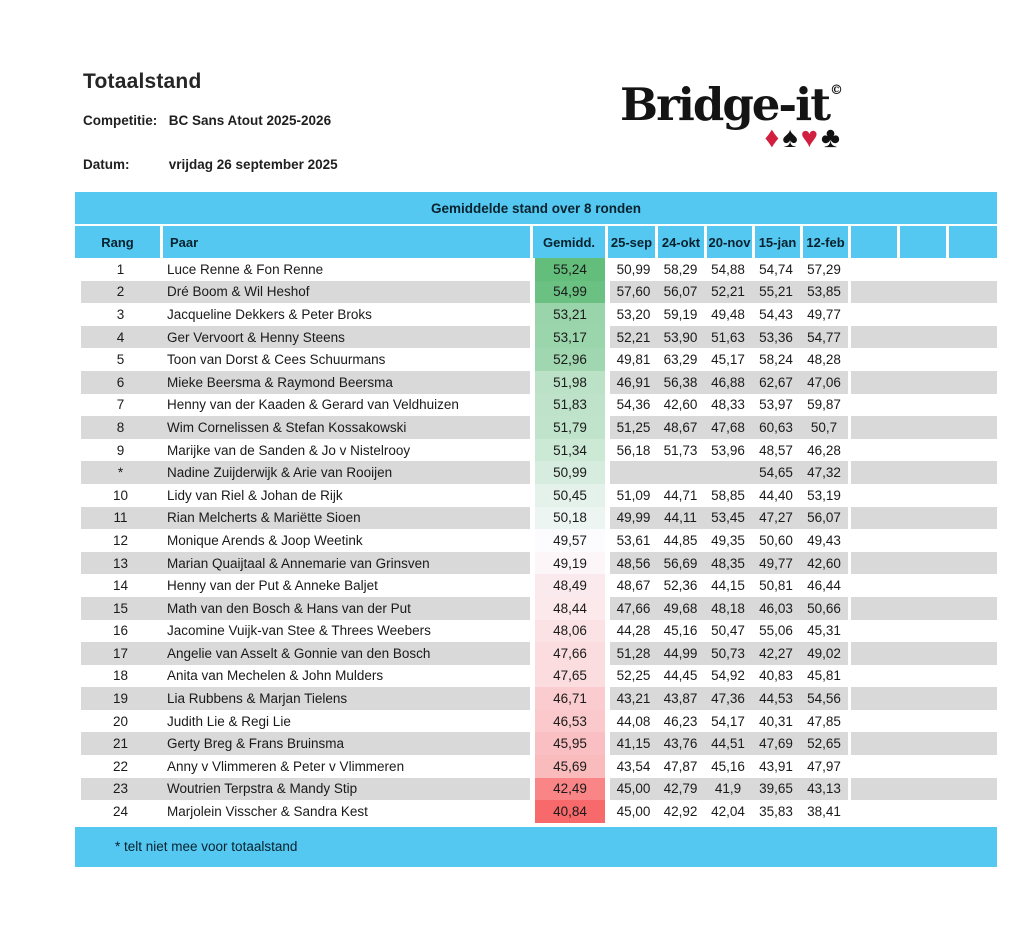 The height and width of the screenshot is (939, 1024). Describe the element at coordinates (120, 360) in the screenshot. I see `rank-cell: 5` at that location.